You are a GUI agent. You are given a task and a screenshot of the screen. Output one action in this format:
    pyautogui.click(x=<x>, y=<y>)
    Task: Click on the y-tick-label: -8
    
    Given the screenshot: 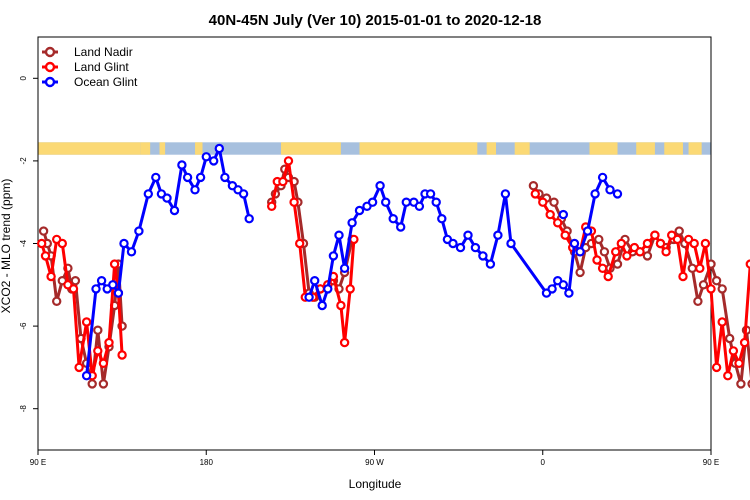 What is the action you would take?
    pyautogui.click(x=23, y=409)
    